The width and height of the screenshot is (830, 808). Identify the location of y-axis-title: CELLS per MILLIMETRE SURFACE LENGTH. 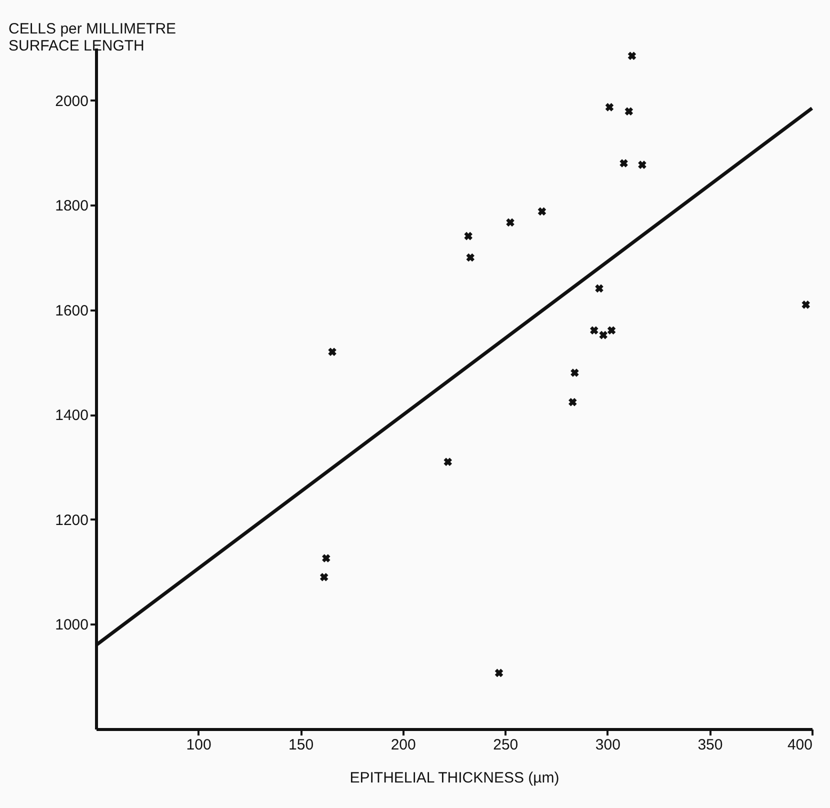
(92, 37).